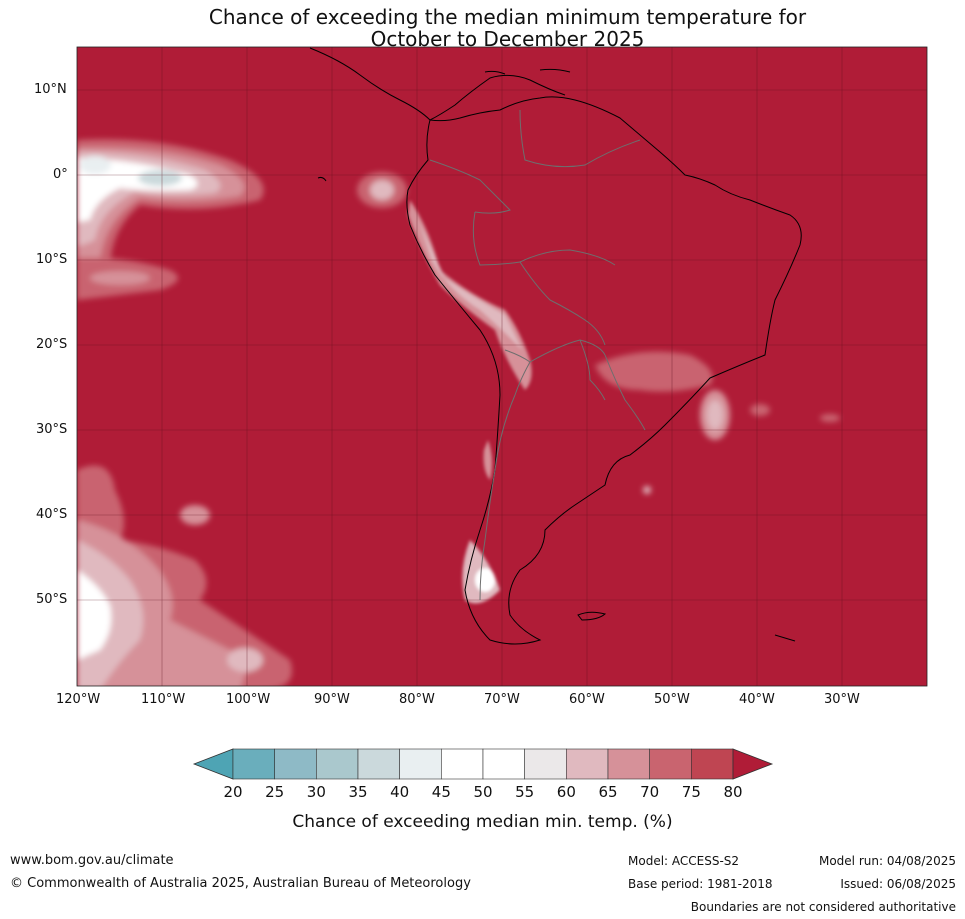 This screenshot has height=919, width=965. I want to click on south-georgia, so click(785, 638).